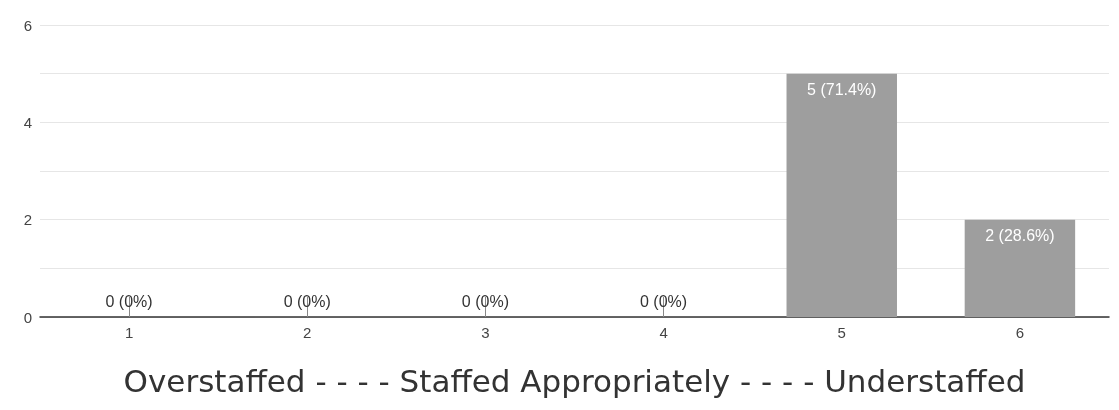  I want to click on x-axis-title: Overstaffed - - - - Staffed Appropriately - - - - Understaffed, so click(574, 380).